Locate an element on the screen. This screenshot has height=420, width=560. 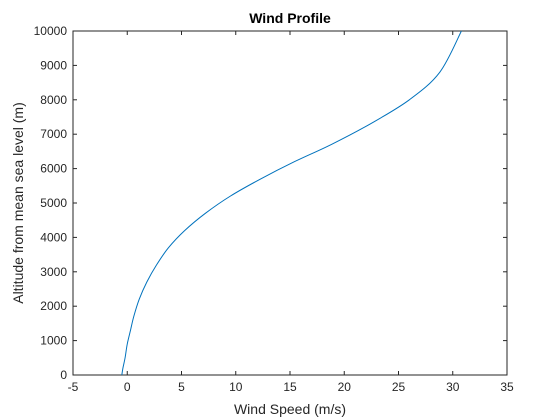
x-tick-label: 5 is located at coordinates (181, 387).